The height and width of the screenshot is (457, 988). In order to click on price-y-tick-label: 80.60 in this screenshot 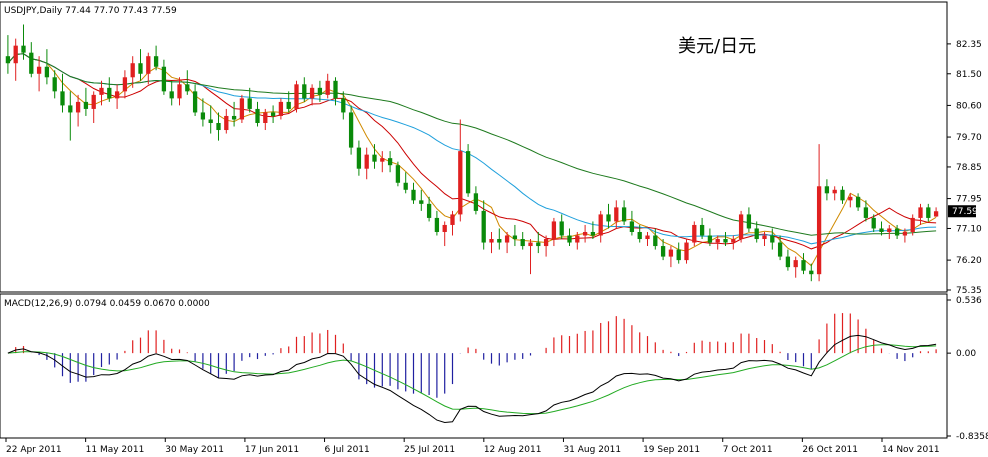, I will do `click(969, 106)`.